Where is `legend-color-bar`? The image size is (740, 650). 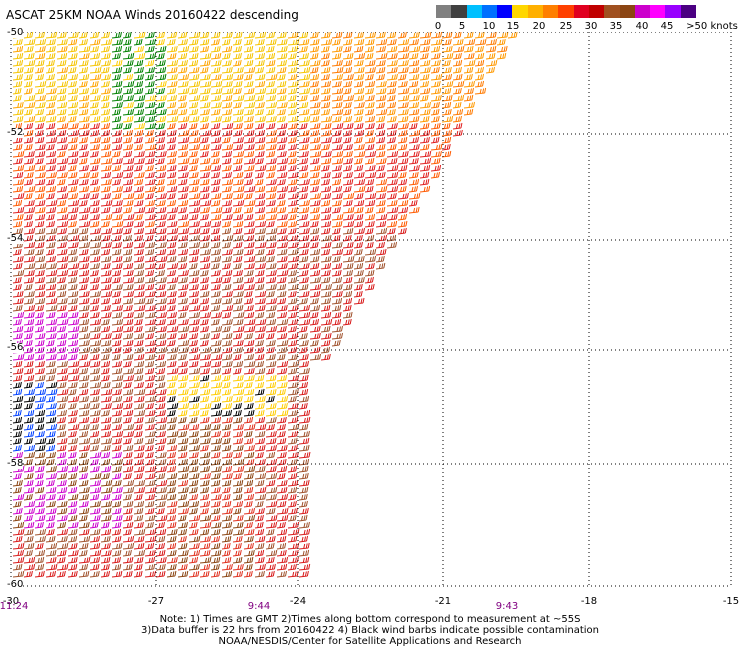 legend-color-bar is located at coordinates (566, 11).